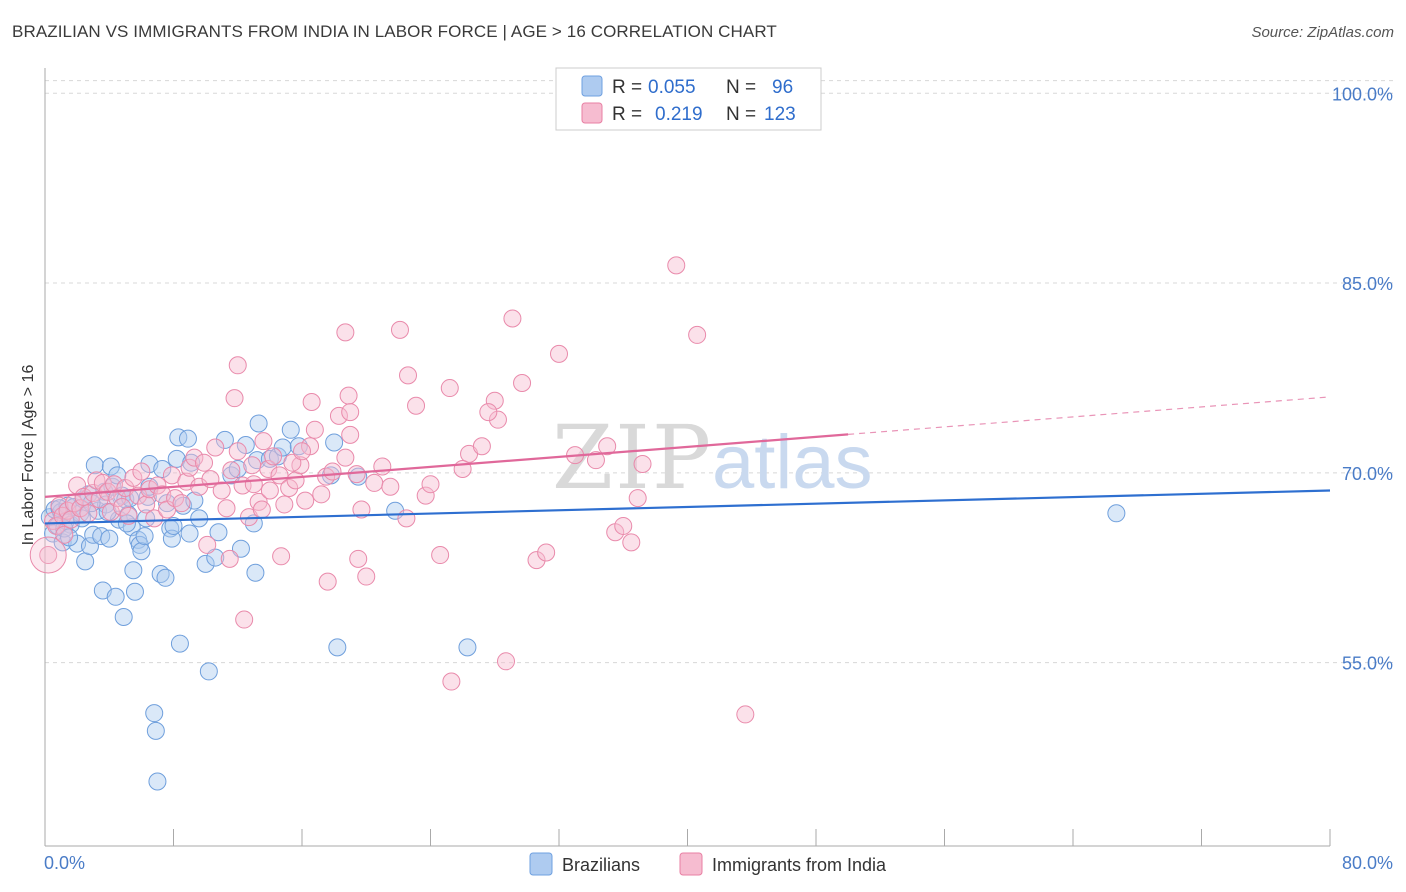 The height and width of the screenshot is (892, 1406). I want to click on legend-r-value-india: 0.219, so click(679, 114).